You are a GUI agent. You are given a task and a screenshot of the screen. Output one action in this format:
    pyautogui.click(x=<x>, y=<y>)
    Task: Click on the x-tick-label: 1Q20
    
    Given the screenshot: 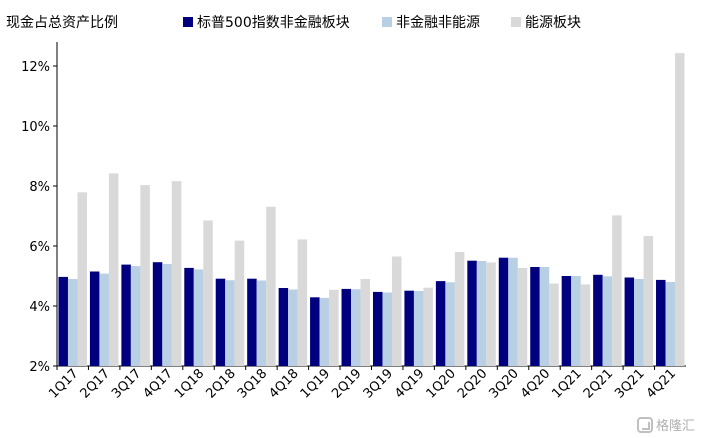 What is the action you would take?
    pyautogui.click(x=441, y=383)
    